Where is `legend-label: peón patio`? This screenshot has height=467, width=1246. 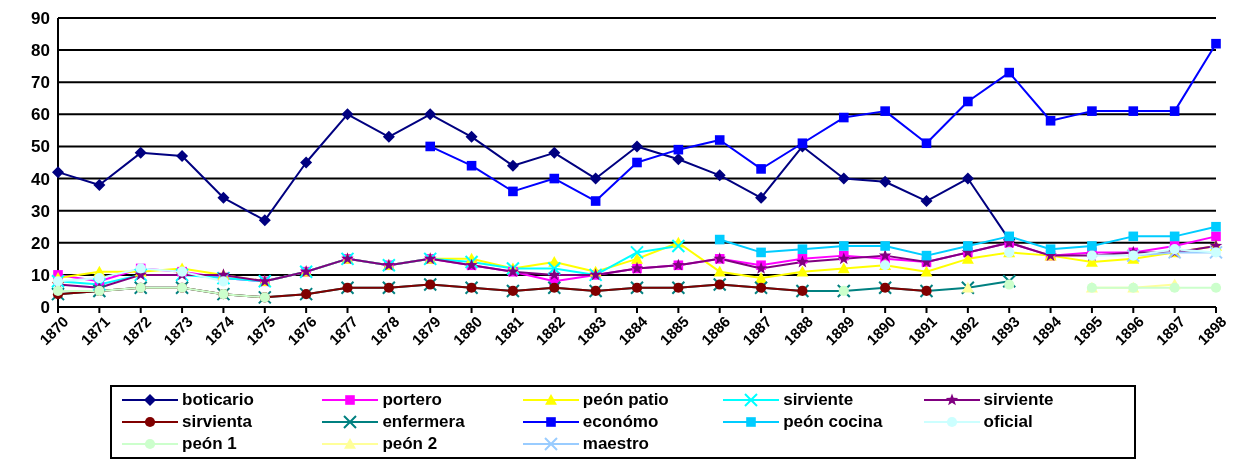 legend-label: peón patio is located at coordinates (625, 400).